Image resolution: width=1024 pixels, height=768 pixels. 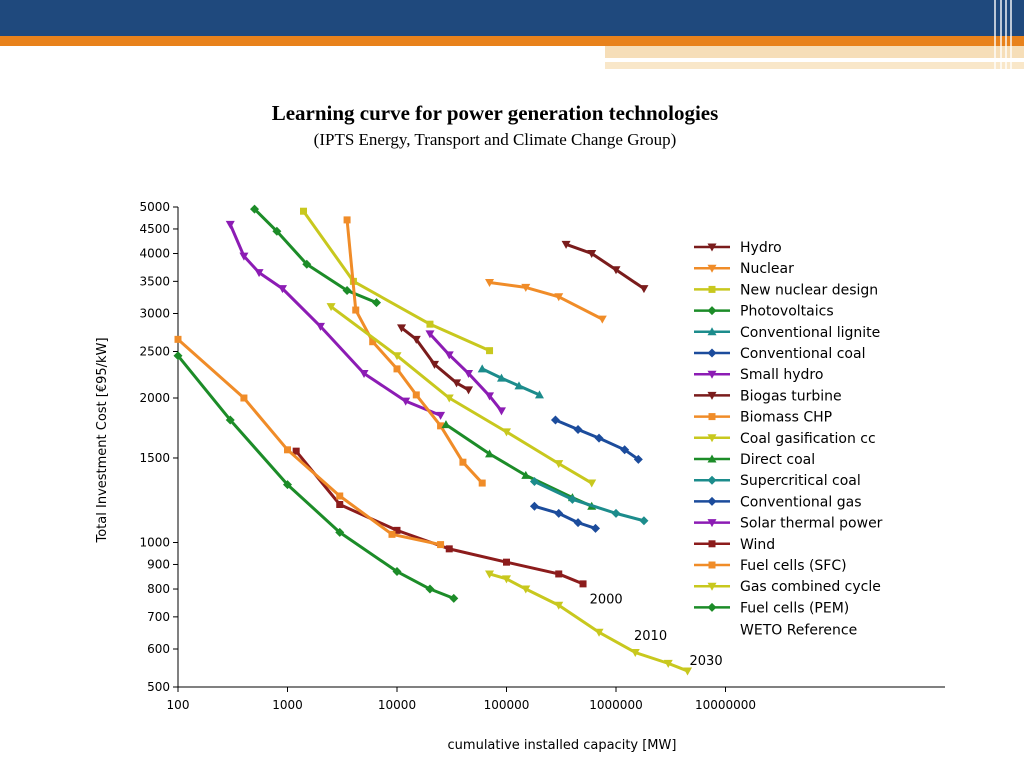 What do you see at coordinates (781, 375) in the screenshot?
I see `legend-label: Small hydro` at bounding box center [781, 375].